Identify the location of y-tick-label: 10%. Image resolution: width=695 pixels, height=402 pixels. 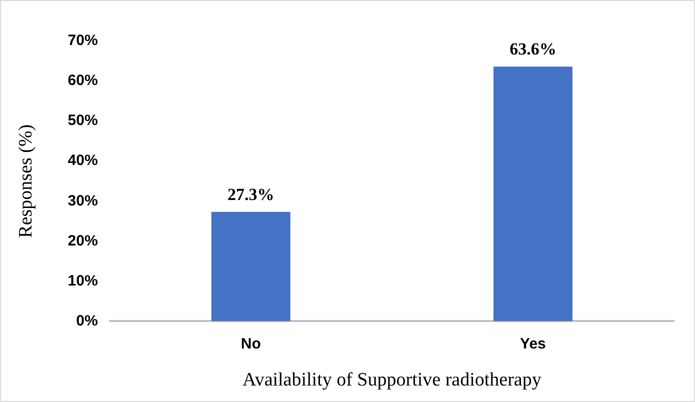
(83, 281).